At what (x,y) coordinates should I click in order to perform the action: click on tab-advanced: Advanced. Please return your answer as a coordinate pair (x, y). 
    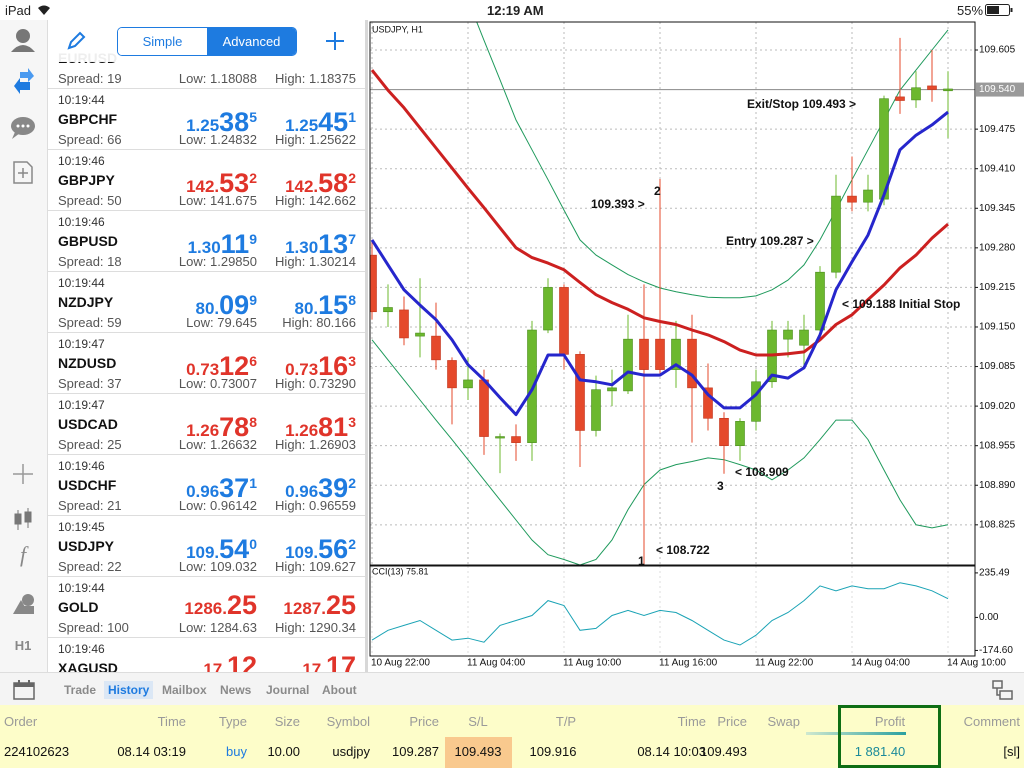
    Looking at the image, I should click on (251, 41).